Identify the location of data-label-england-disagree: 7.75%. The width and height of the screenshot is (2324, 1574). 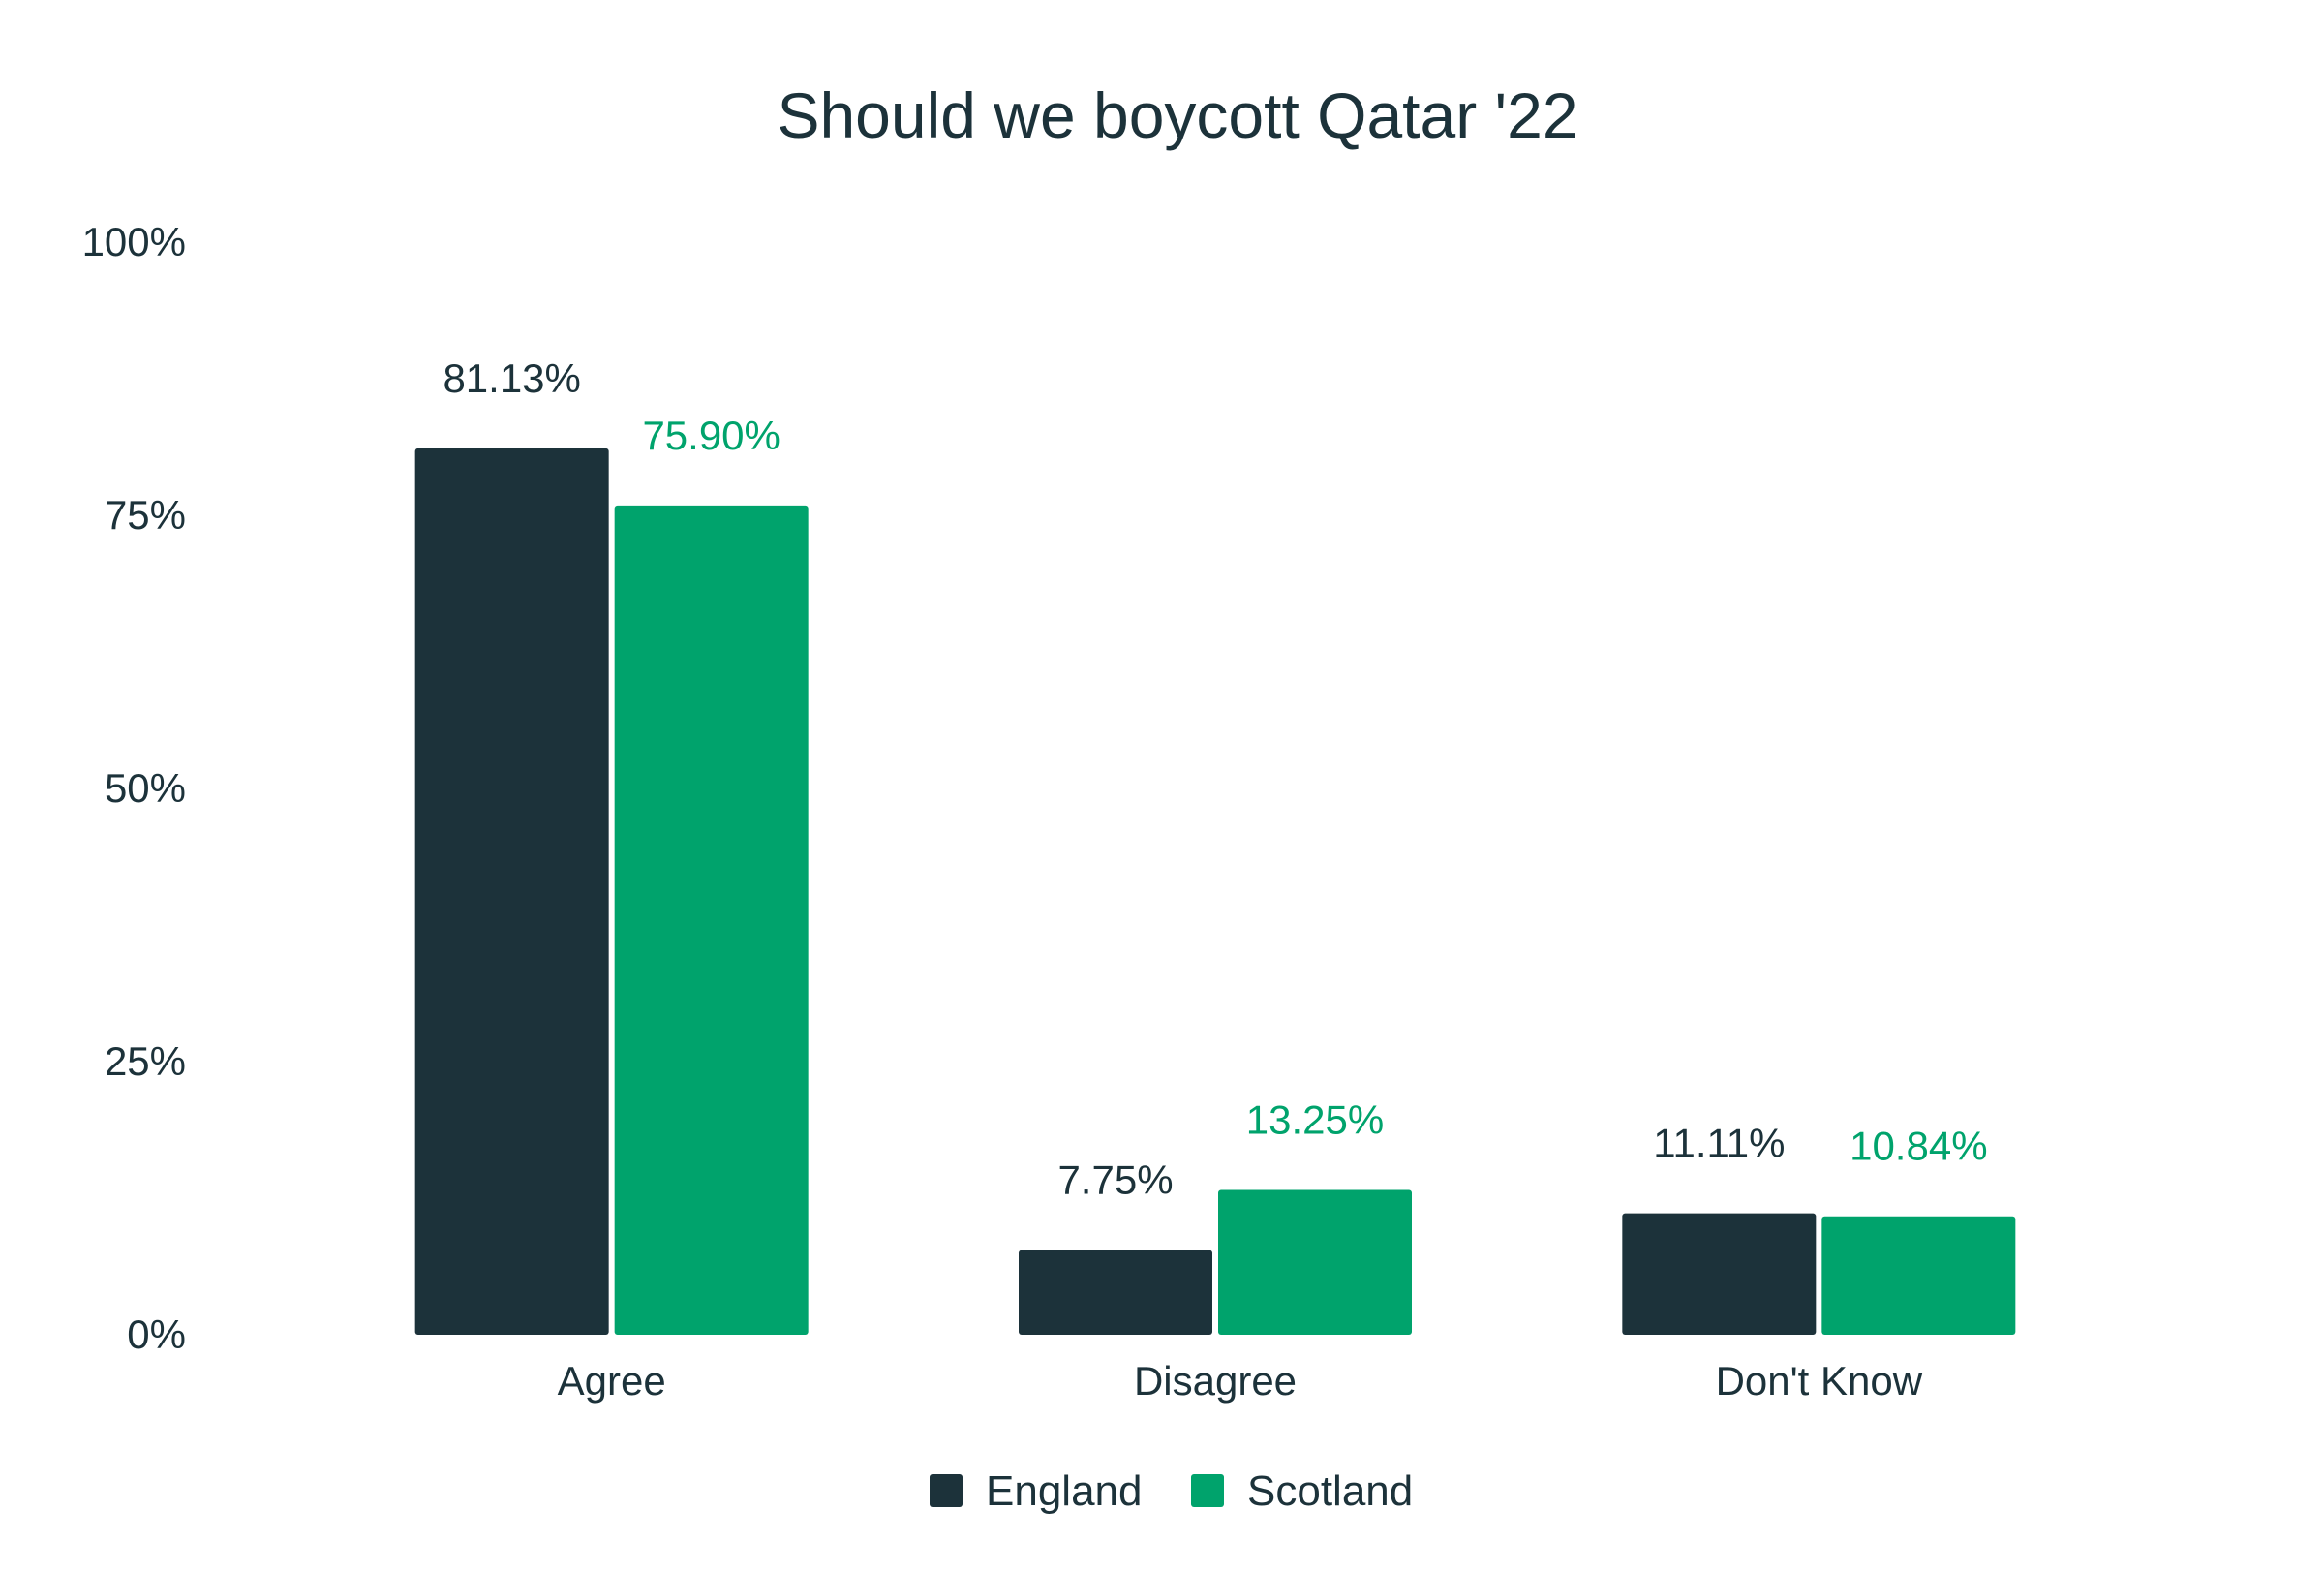
(1115, 1180).